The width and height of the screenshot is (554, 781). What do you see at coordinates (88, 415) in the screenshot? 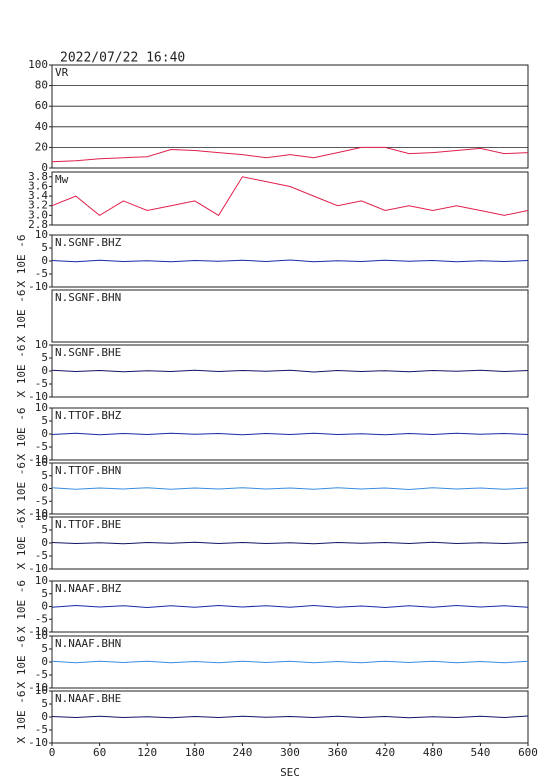
I see `panel-label: N.TTOF.BHZ` at bounding box center [88, 415].